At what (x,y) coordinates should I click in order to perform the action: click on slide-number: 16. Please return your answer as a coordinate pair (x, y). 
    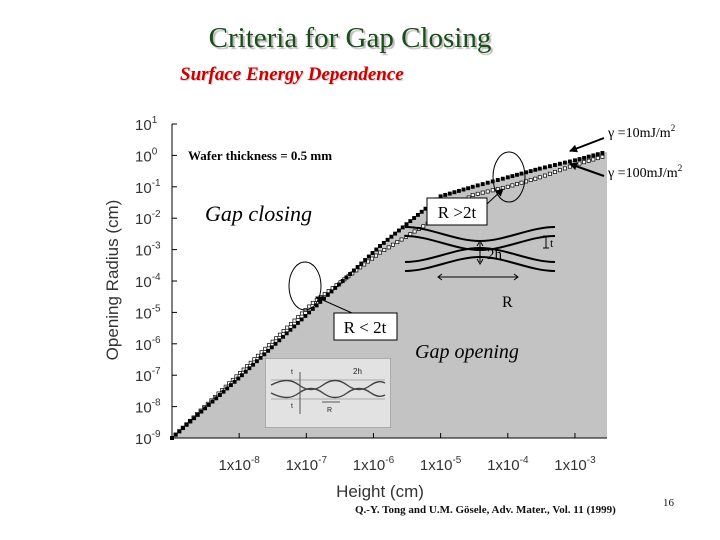
    Looking at the image, I should click on (668, 503).